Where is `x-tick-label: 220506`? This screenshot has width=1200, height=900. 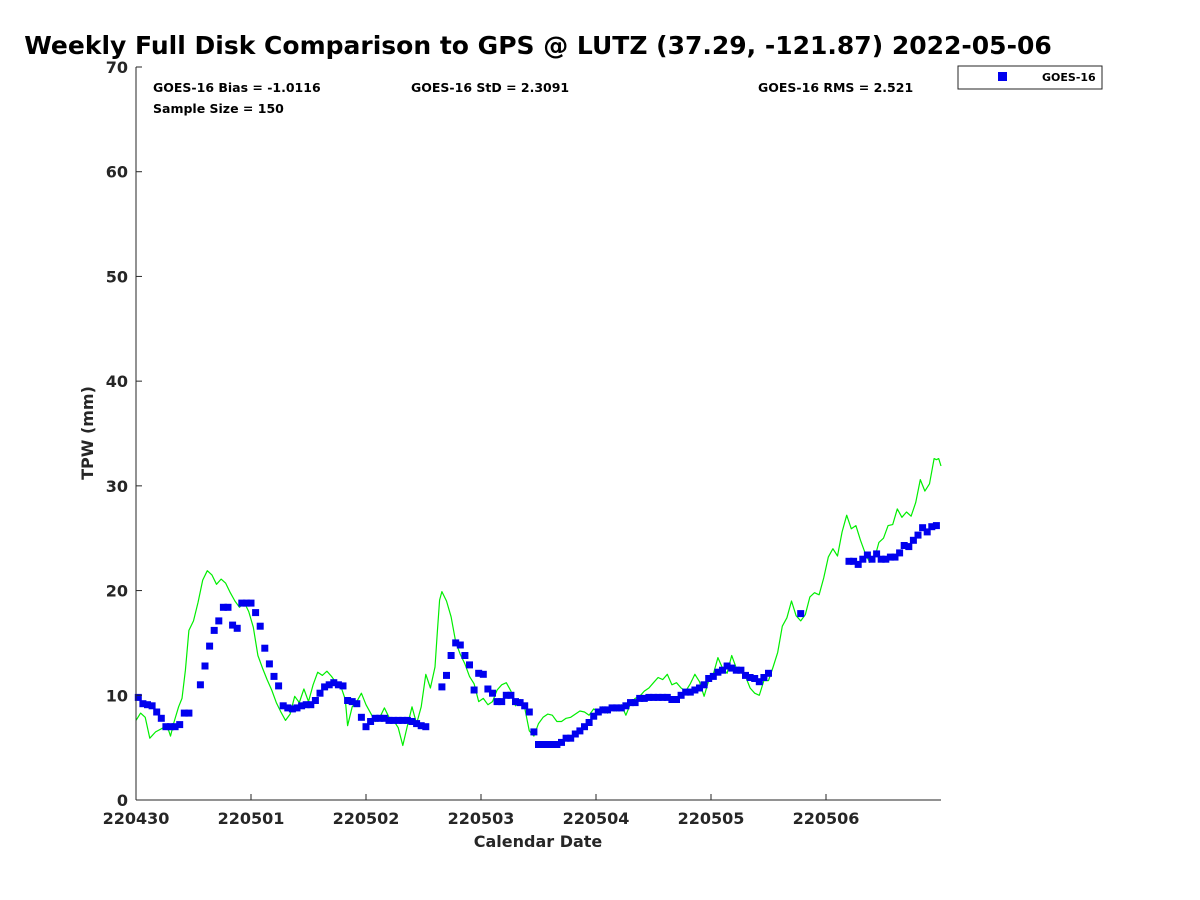
x-tick-label: 220506 is located at coordinates (826, 818).